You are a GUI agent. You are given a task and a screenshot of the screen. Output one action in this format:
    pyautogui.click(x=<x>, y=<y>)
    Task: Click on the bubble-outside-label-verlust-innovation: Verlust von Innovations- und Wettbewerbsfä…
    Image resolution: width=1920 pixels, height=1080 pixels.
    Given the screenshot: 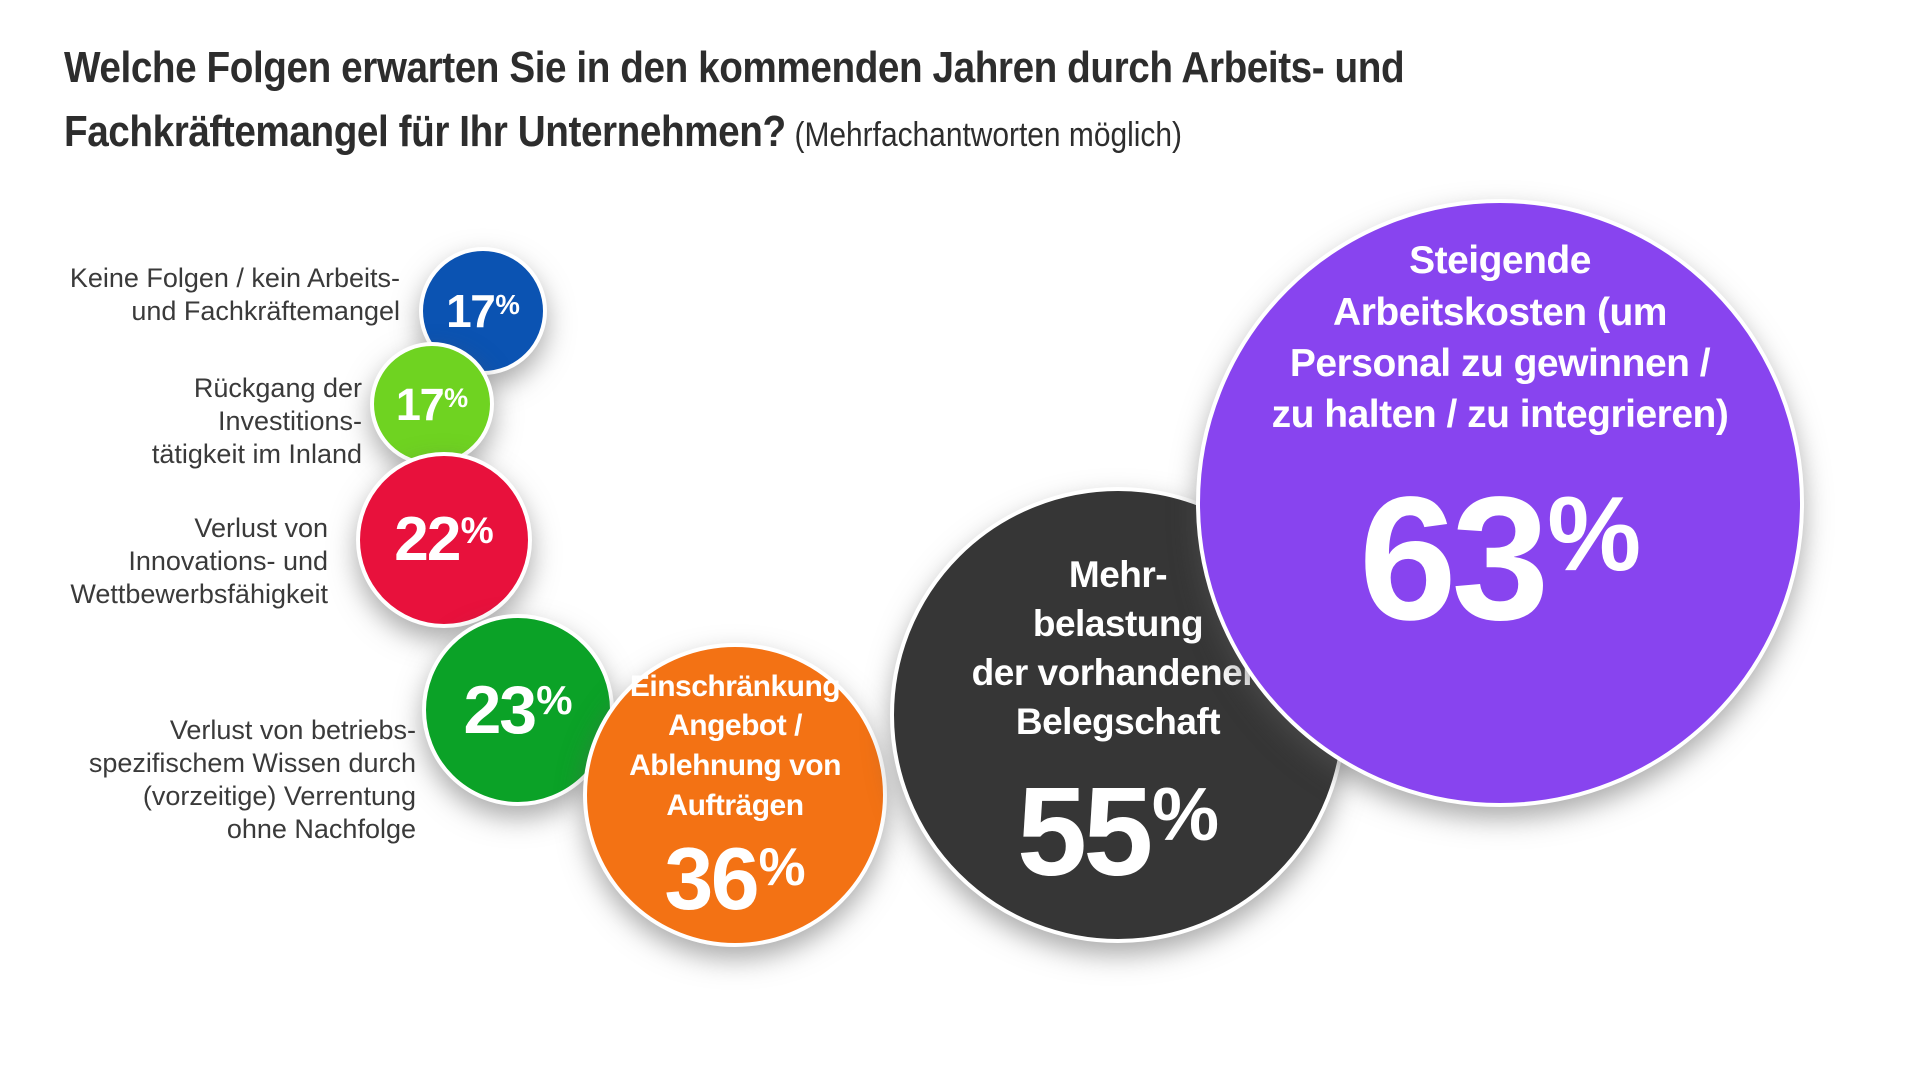 What is the action you would take?
    pyautogui.click(x=199, y=561)
    